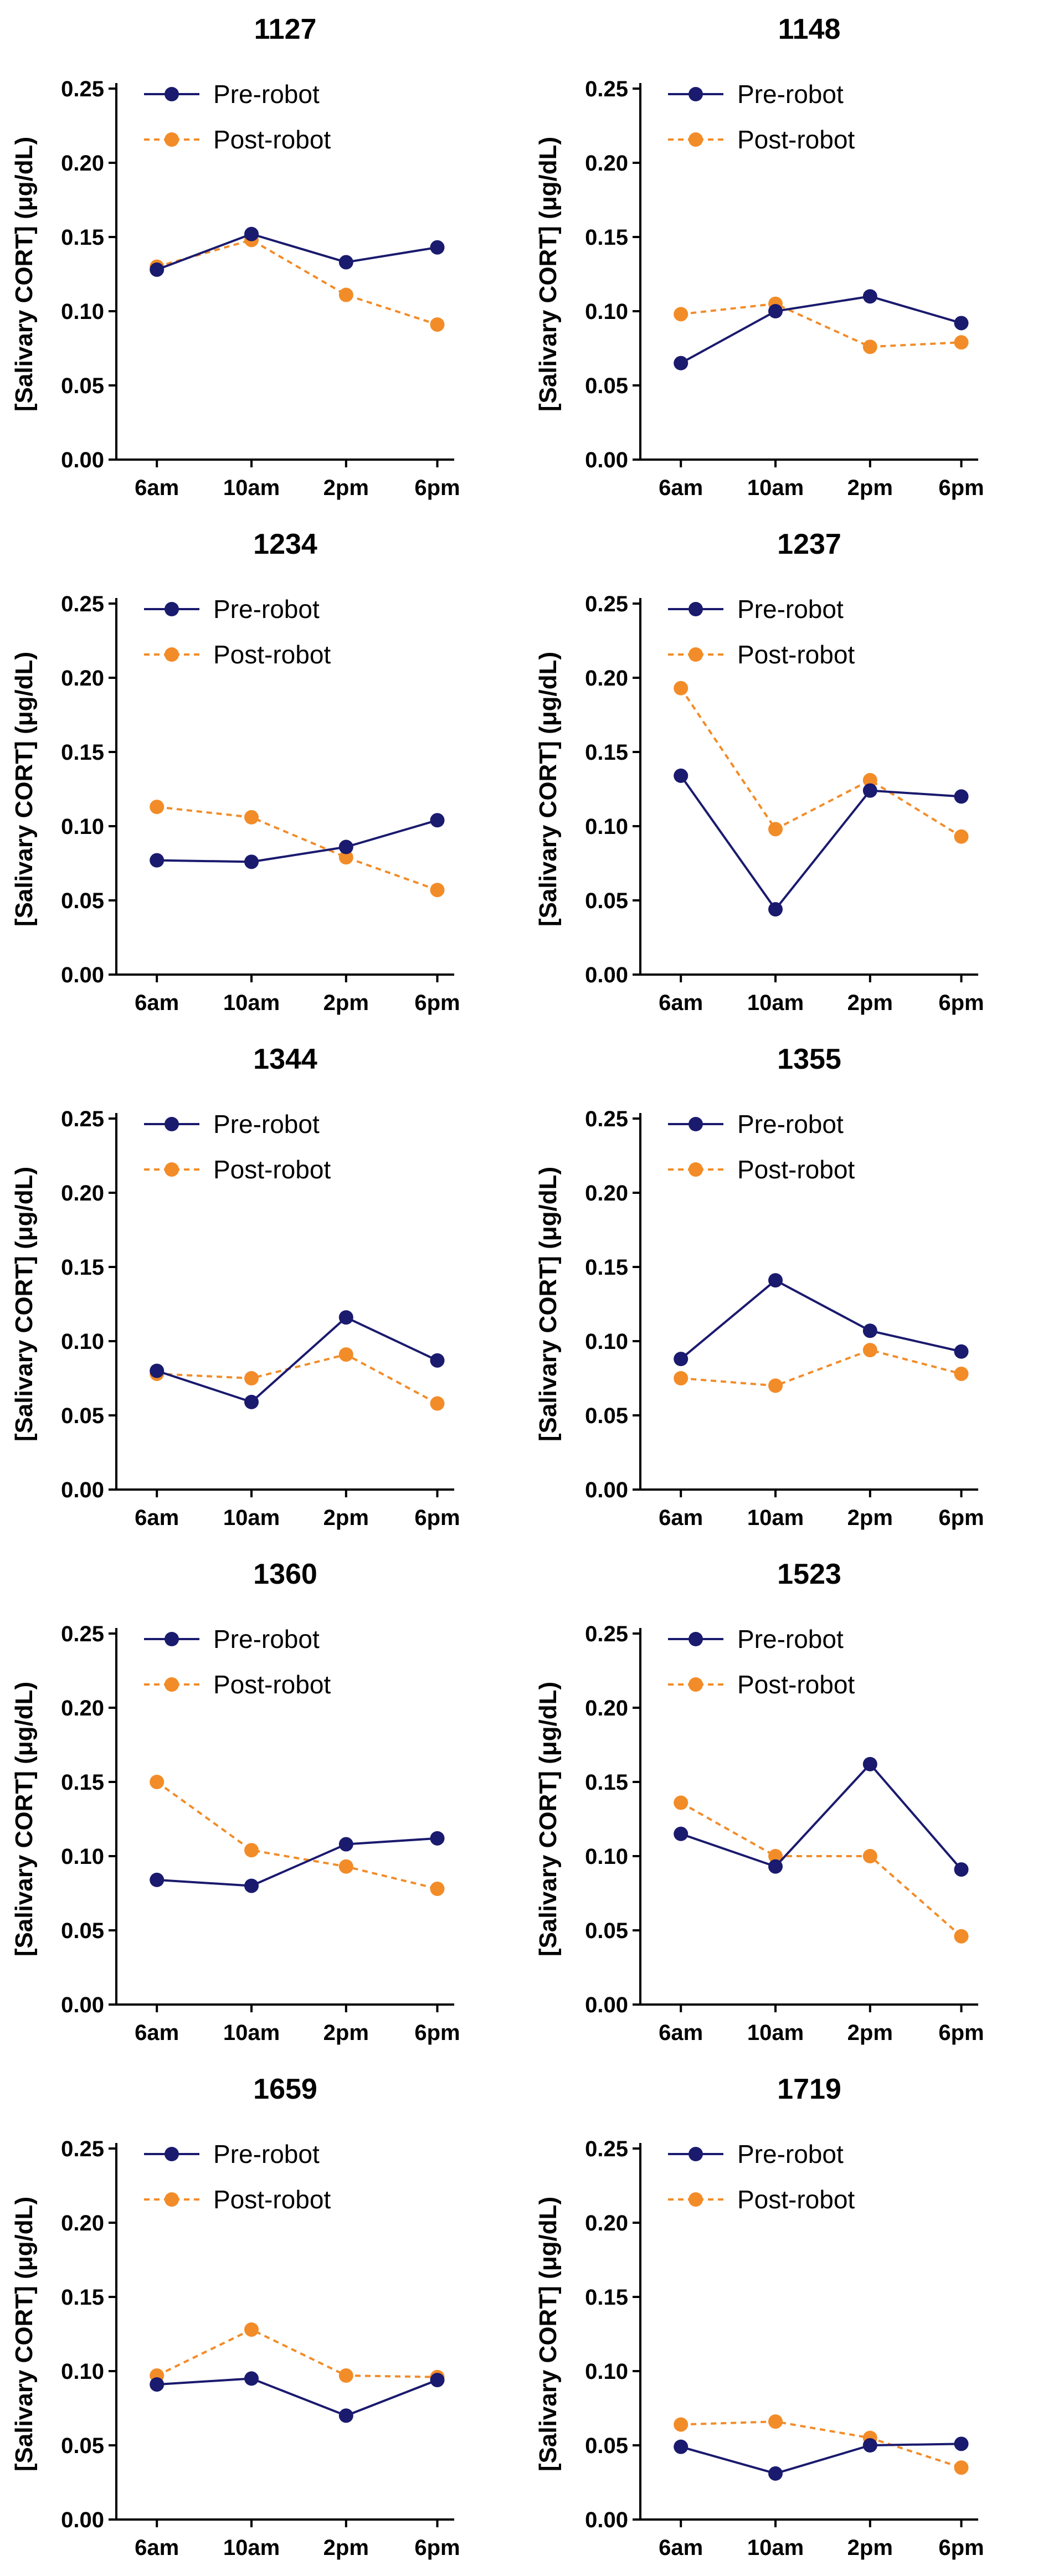 The width and height of the screenshot is (1048, 2576). I want to click on chart-title: 1523, so click(809, 1574).